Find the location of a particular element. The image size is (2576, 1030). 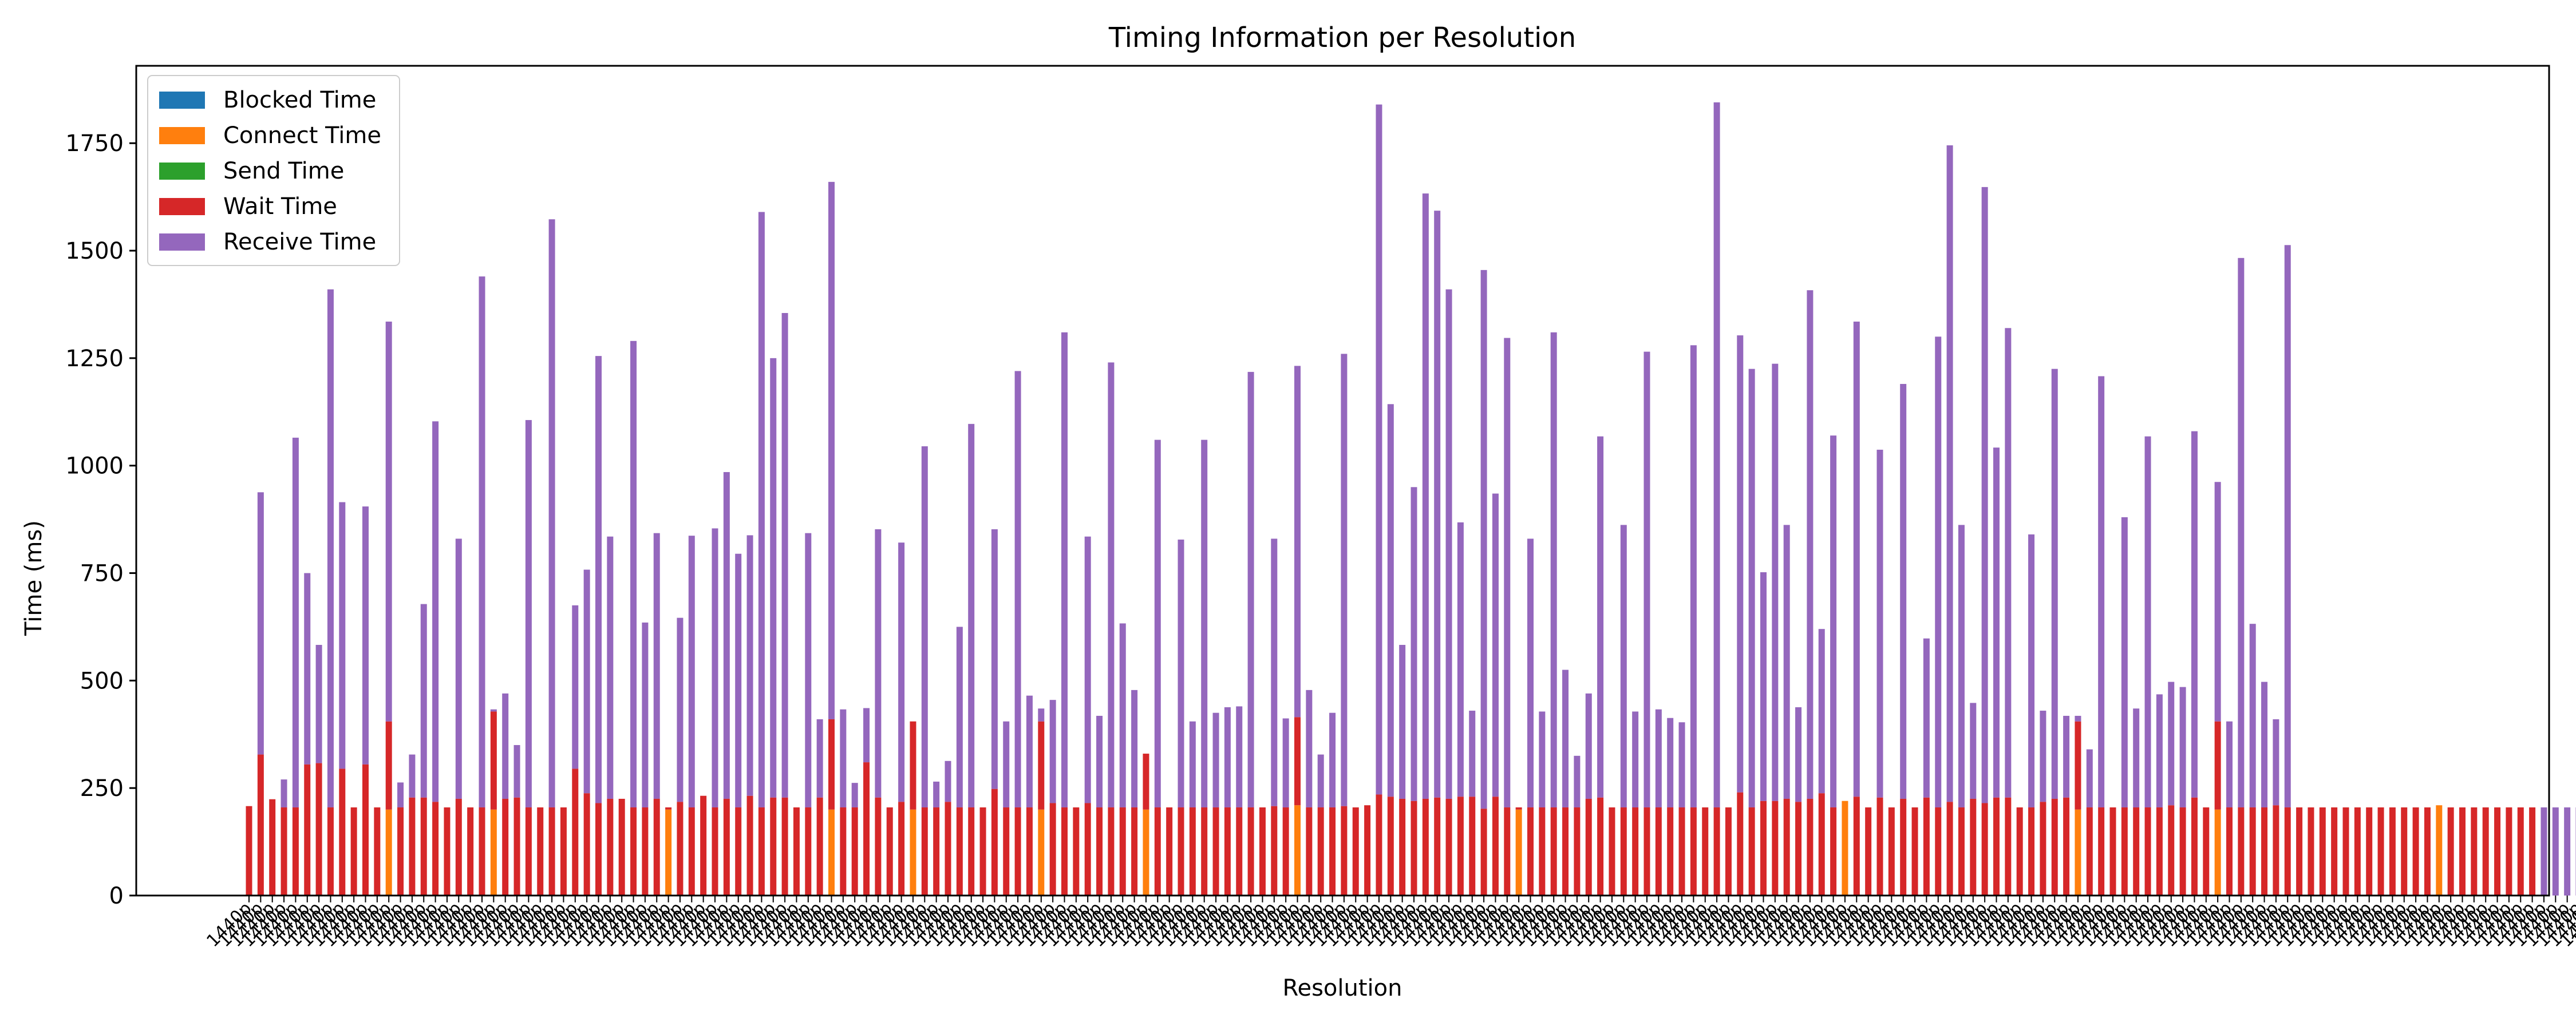

x-axis-label: Resolution is located at coordinates (1342, 988).